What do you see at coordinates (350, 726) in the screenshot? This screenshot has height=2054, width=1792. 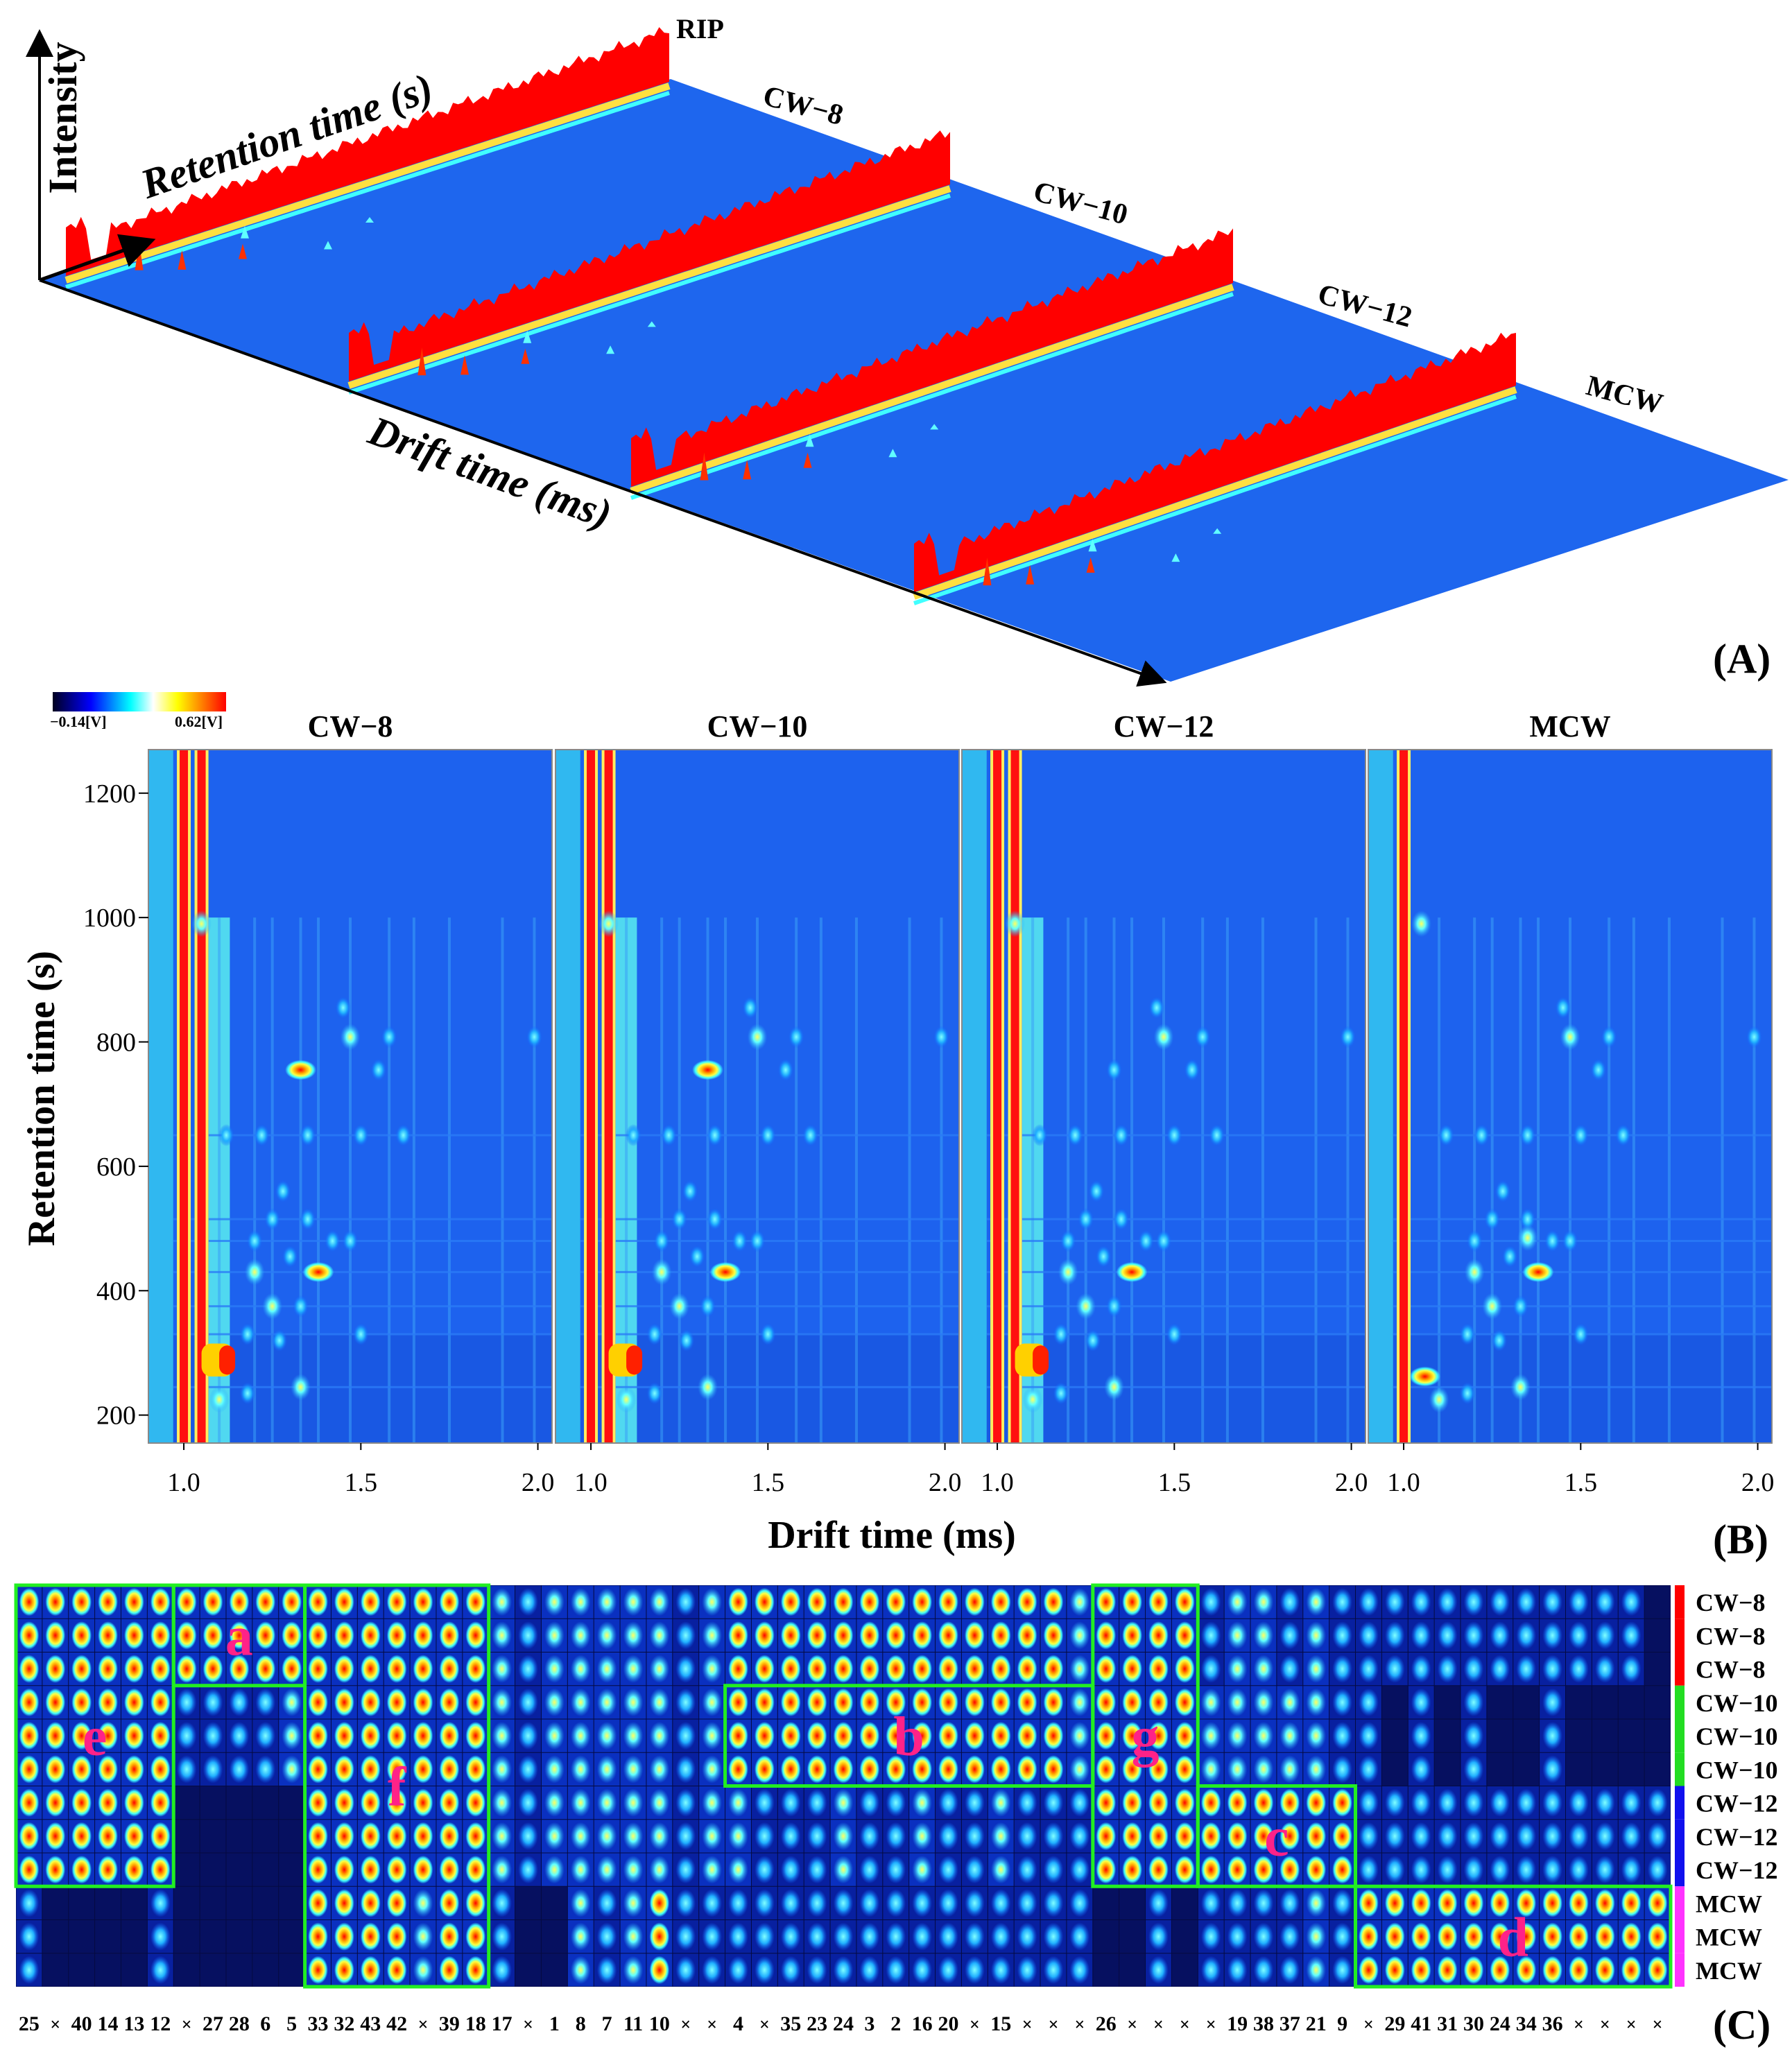 I see `heatmap-title: CW−8` at bounding box center [350, 726].